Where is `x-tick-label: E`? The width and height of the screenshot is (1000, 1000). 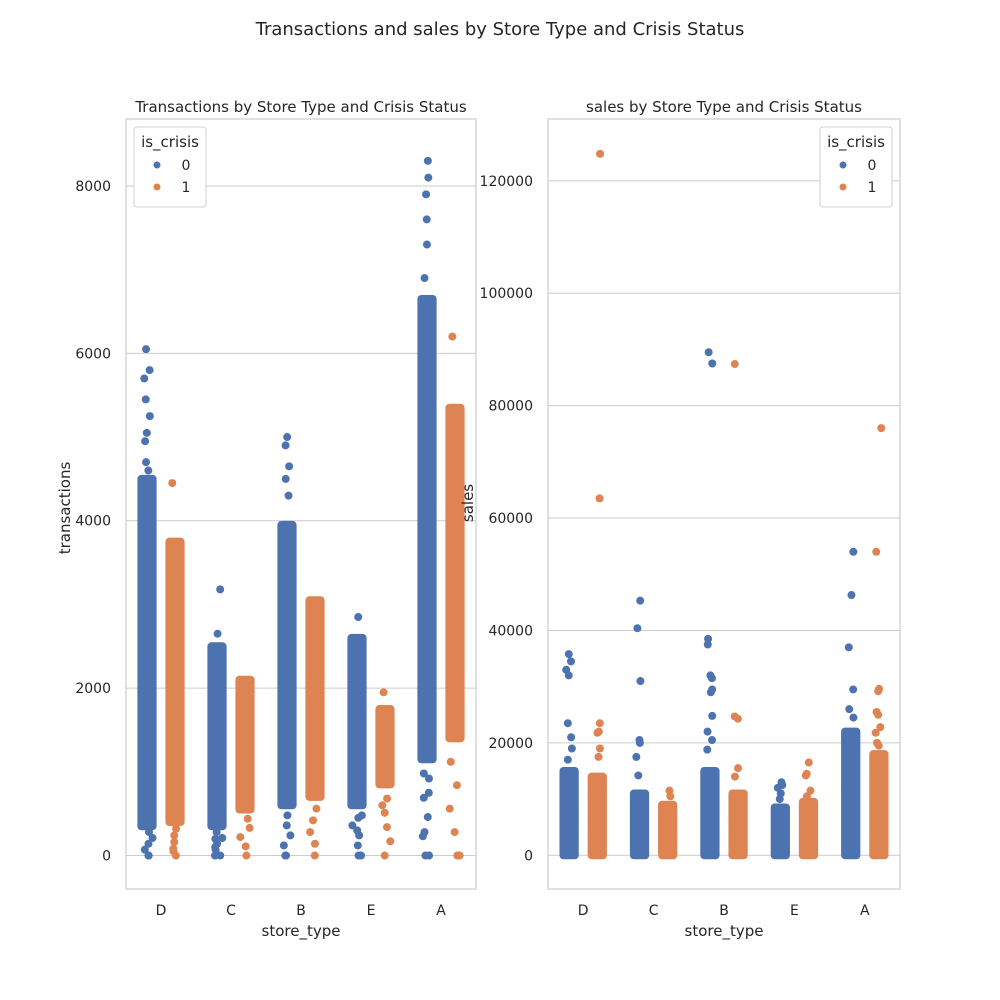 x-tick-label: E is located at coordinates (794, 911).